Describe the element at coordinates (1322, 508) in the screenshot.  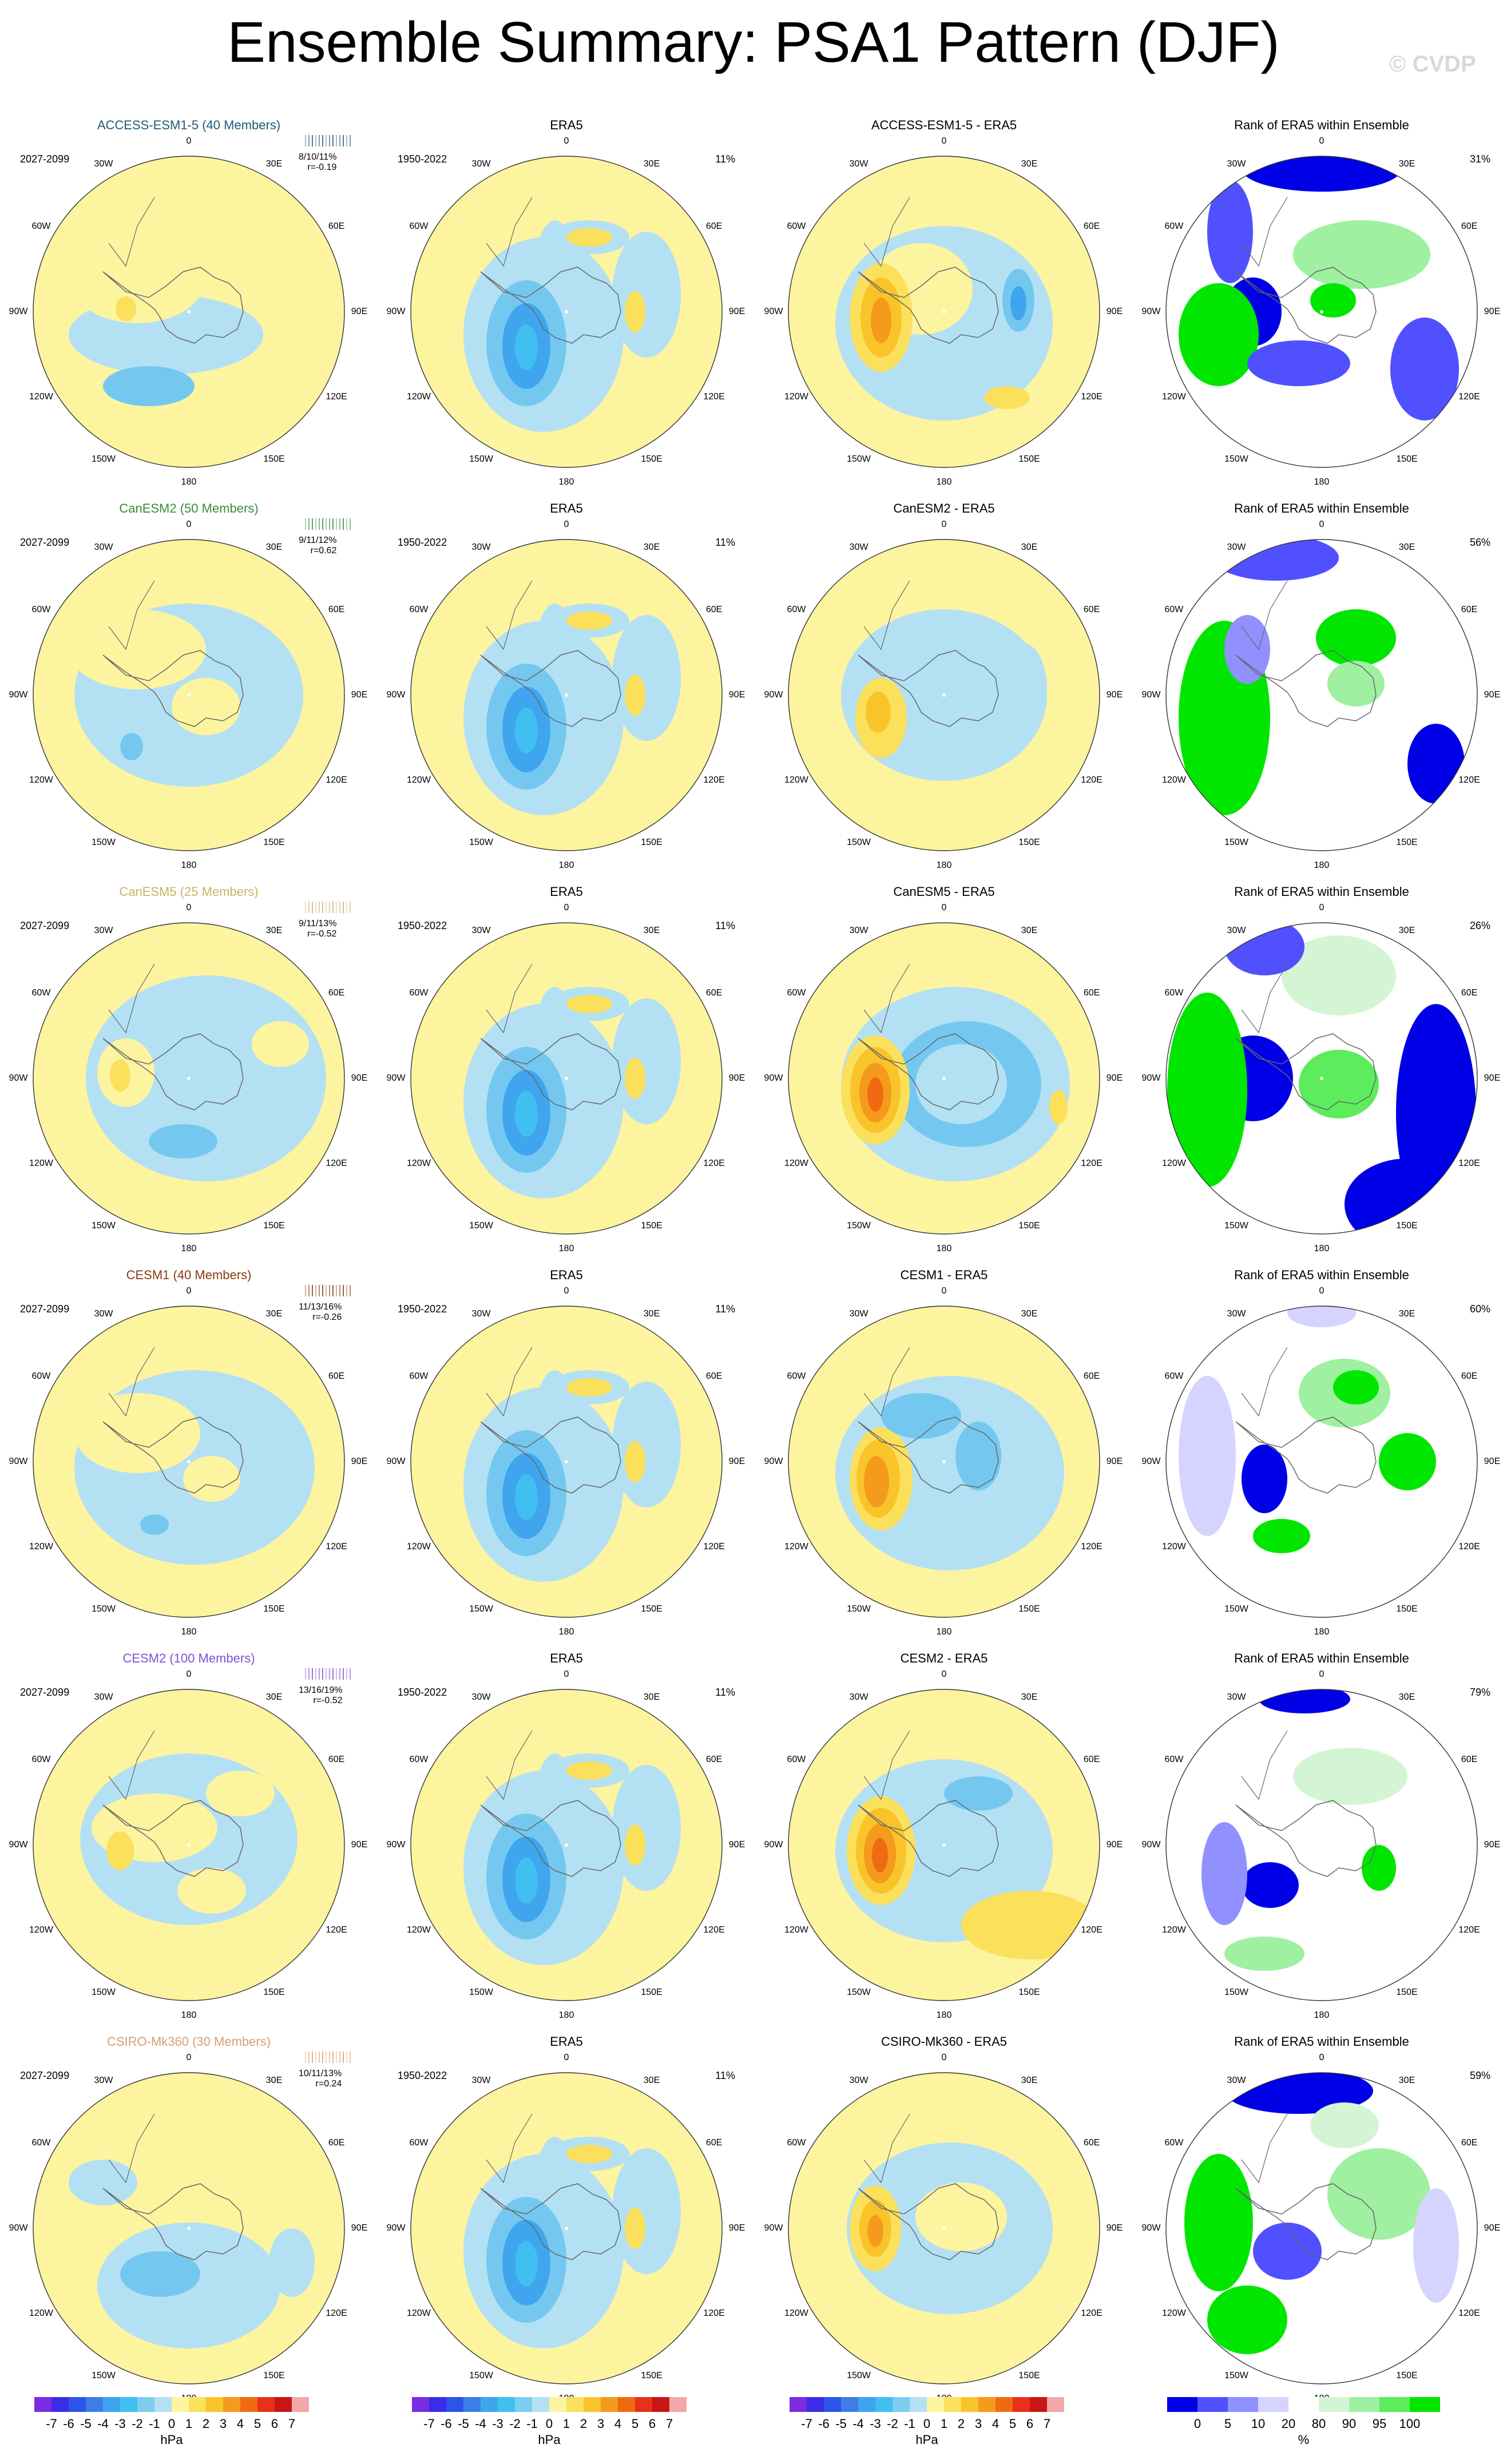
I see `panel-title: Rank of ERA5 within Ensemble` at that location.